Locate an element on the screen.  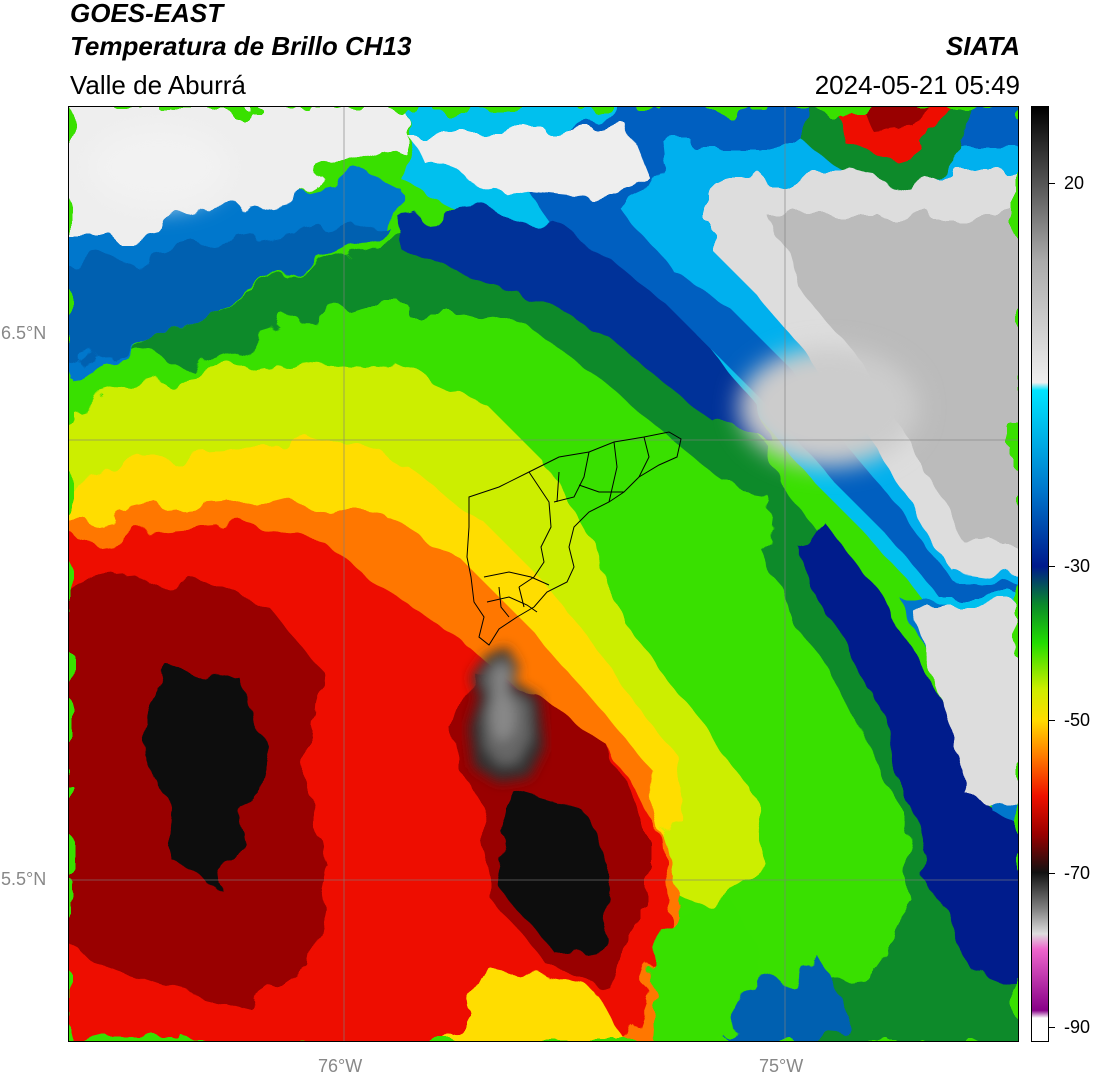
temperature-colorbar is located at coordinates (1040, 574).